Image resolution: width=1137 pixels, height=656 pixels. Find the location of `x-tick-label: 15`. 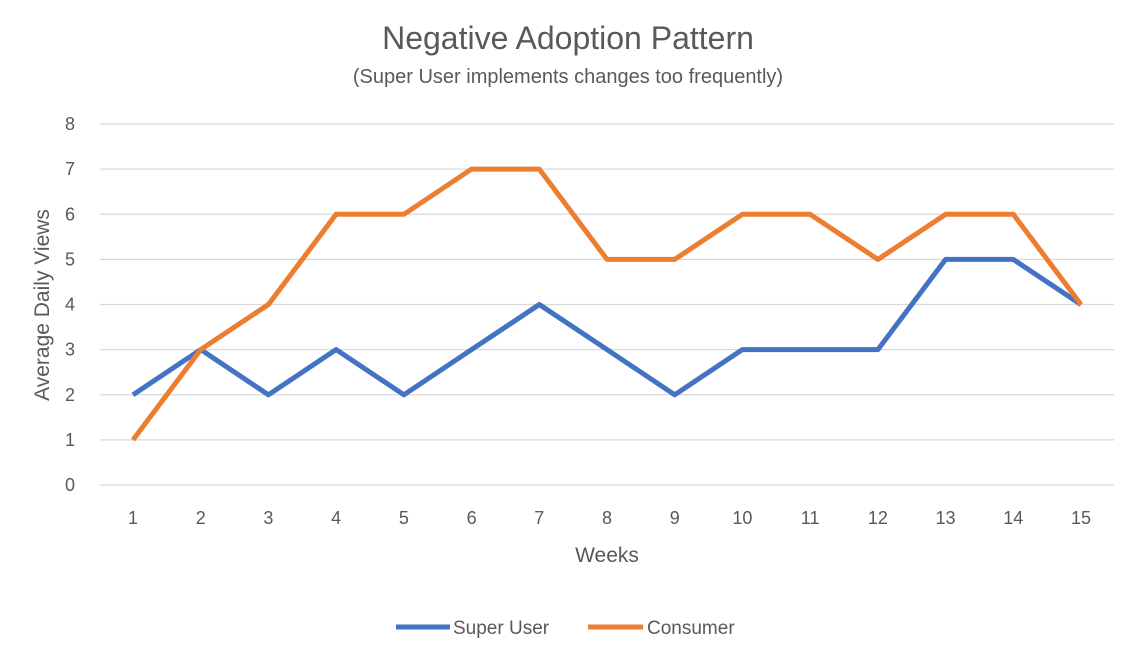

x-tick-label: 15 is located at coordinates (1081, 518).